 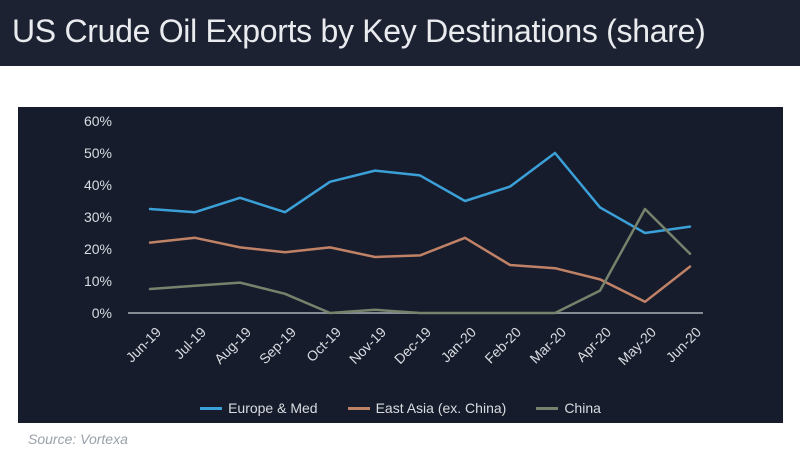 I want to click on y-axis-tick-label: 20%, so click(x=98, y=249).